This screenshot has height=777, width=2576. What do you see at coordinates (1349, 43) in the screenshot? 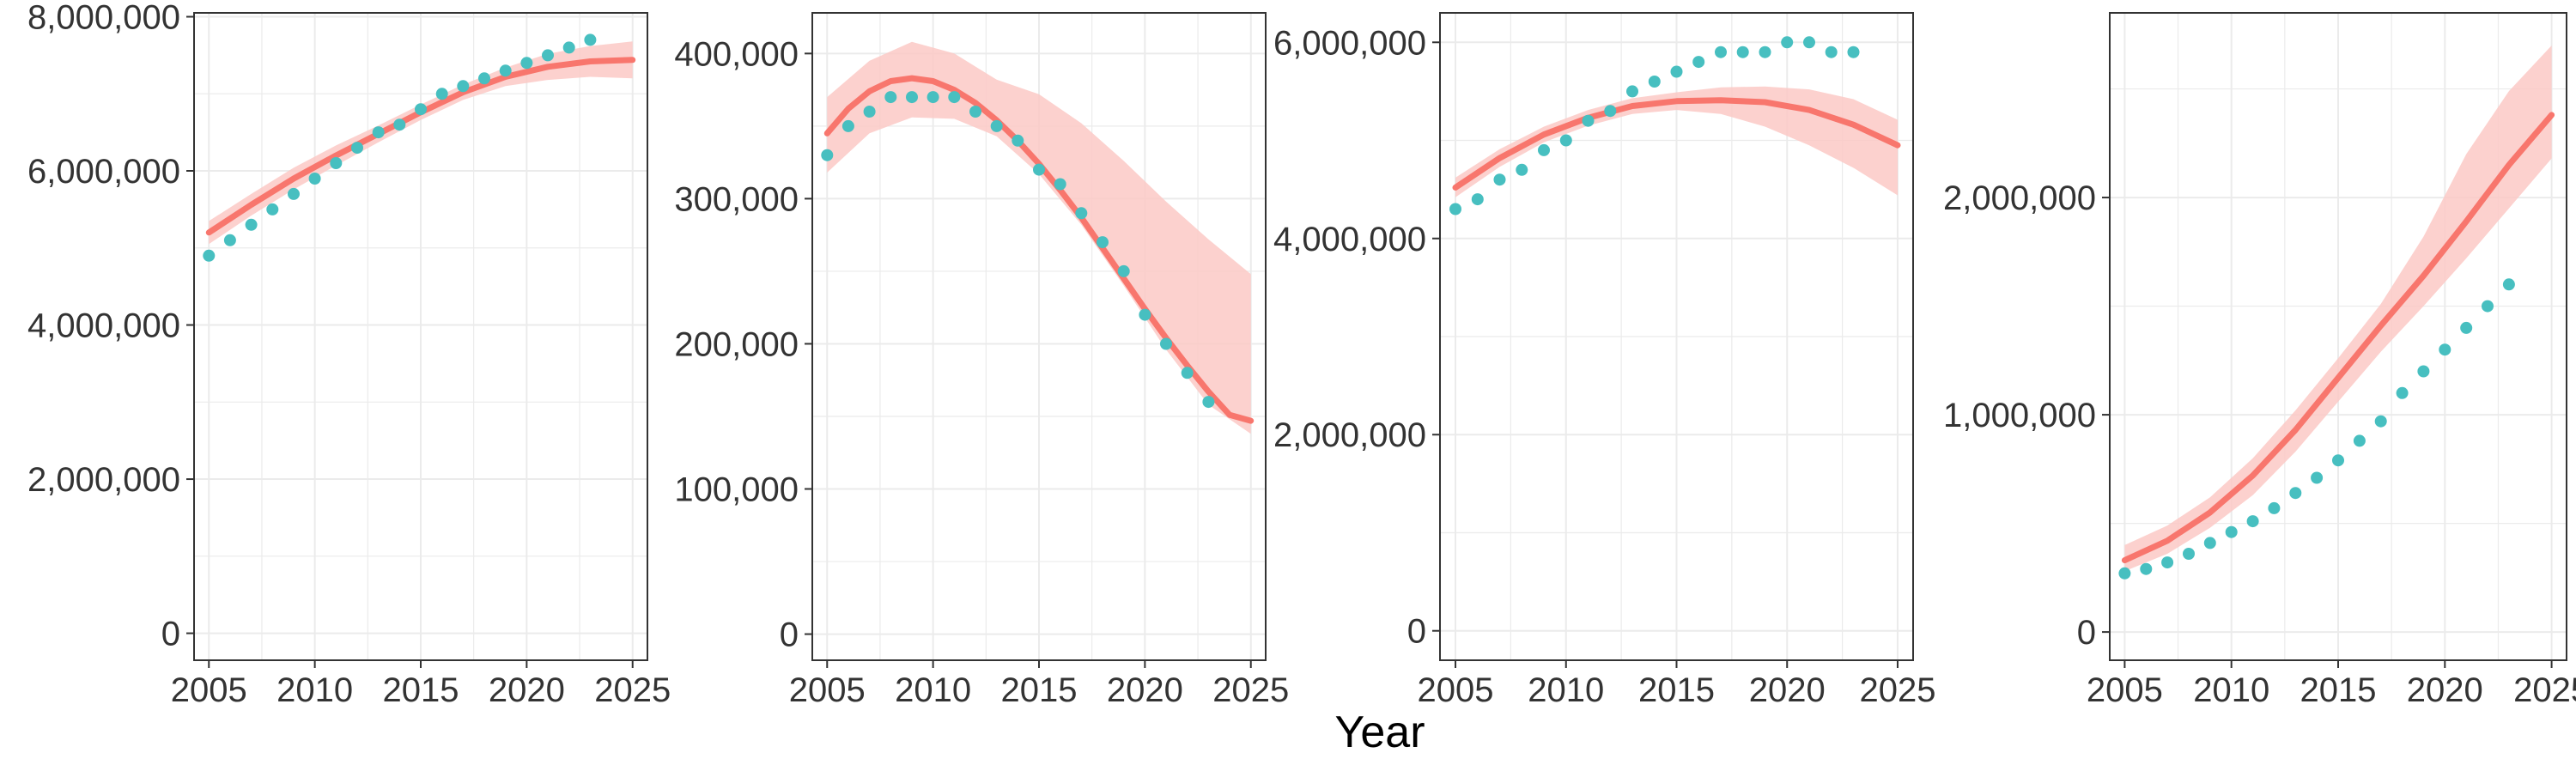
I see `y-tick-label: 6,000,000` at bounding box center [1349, 43].